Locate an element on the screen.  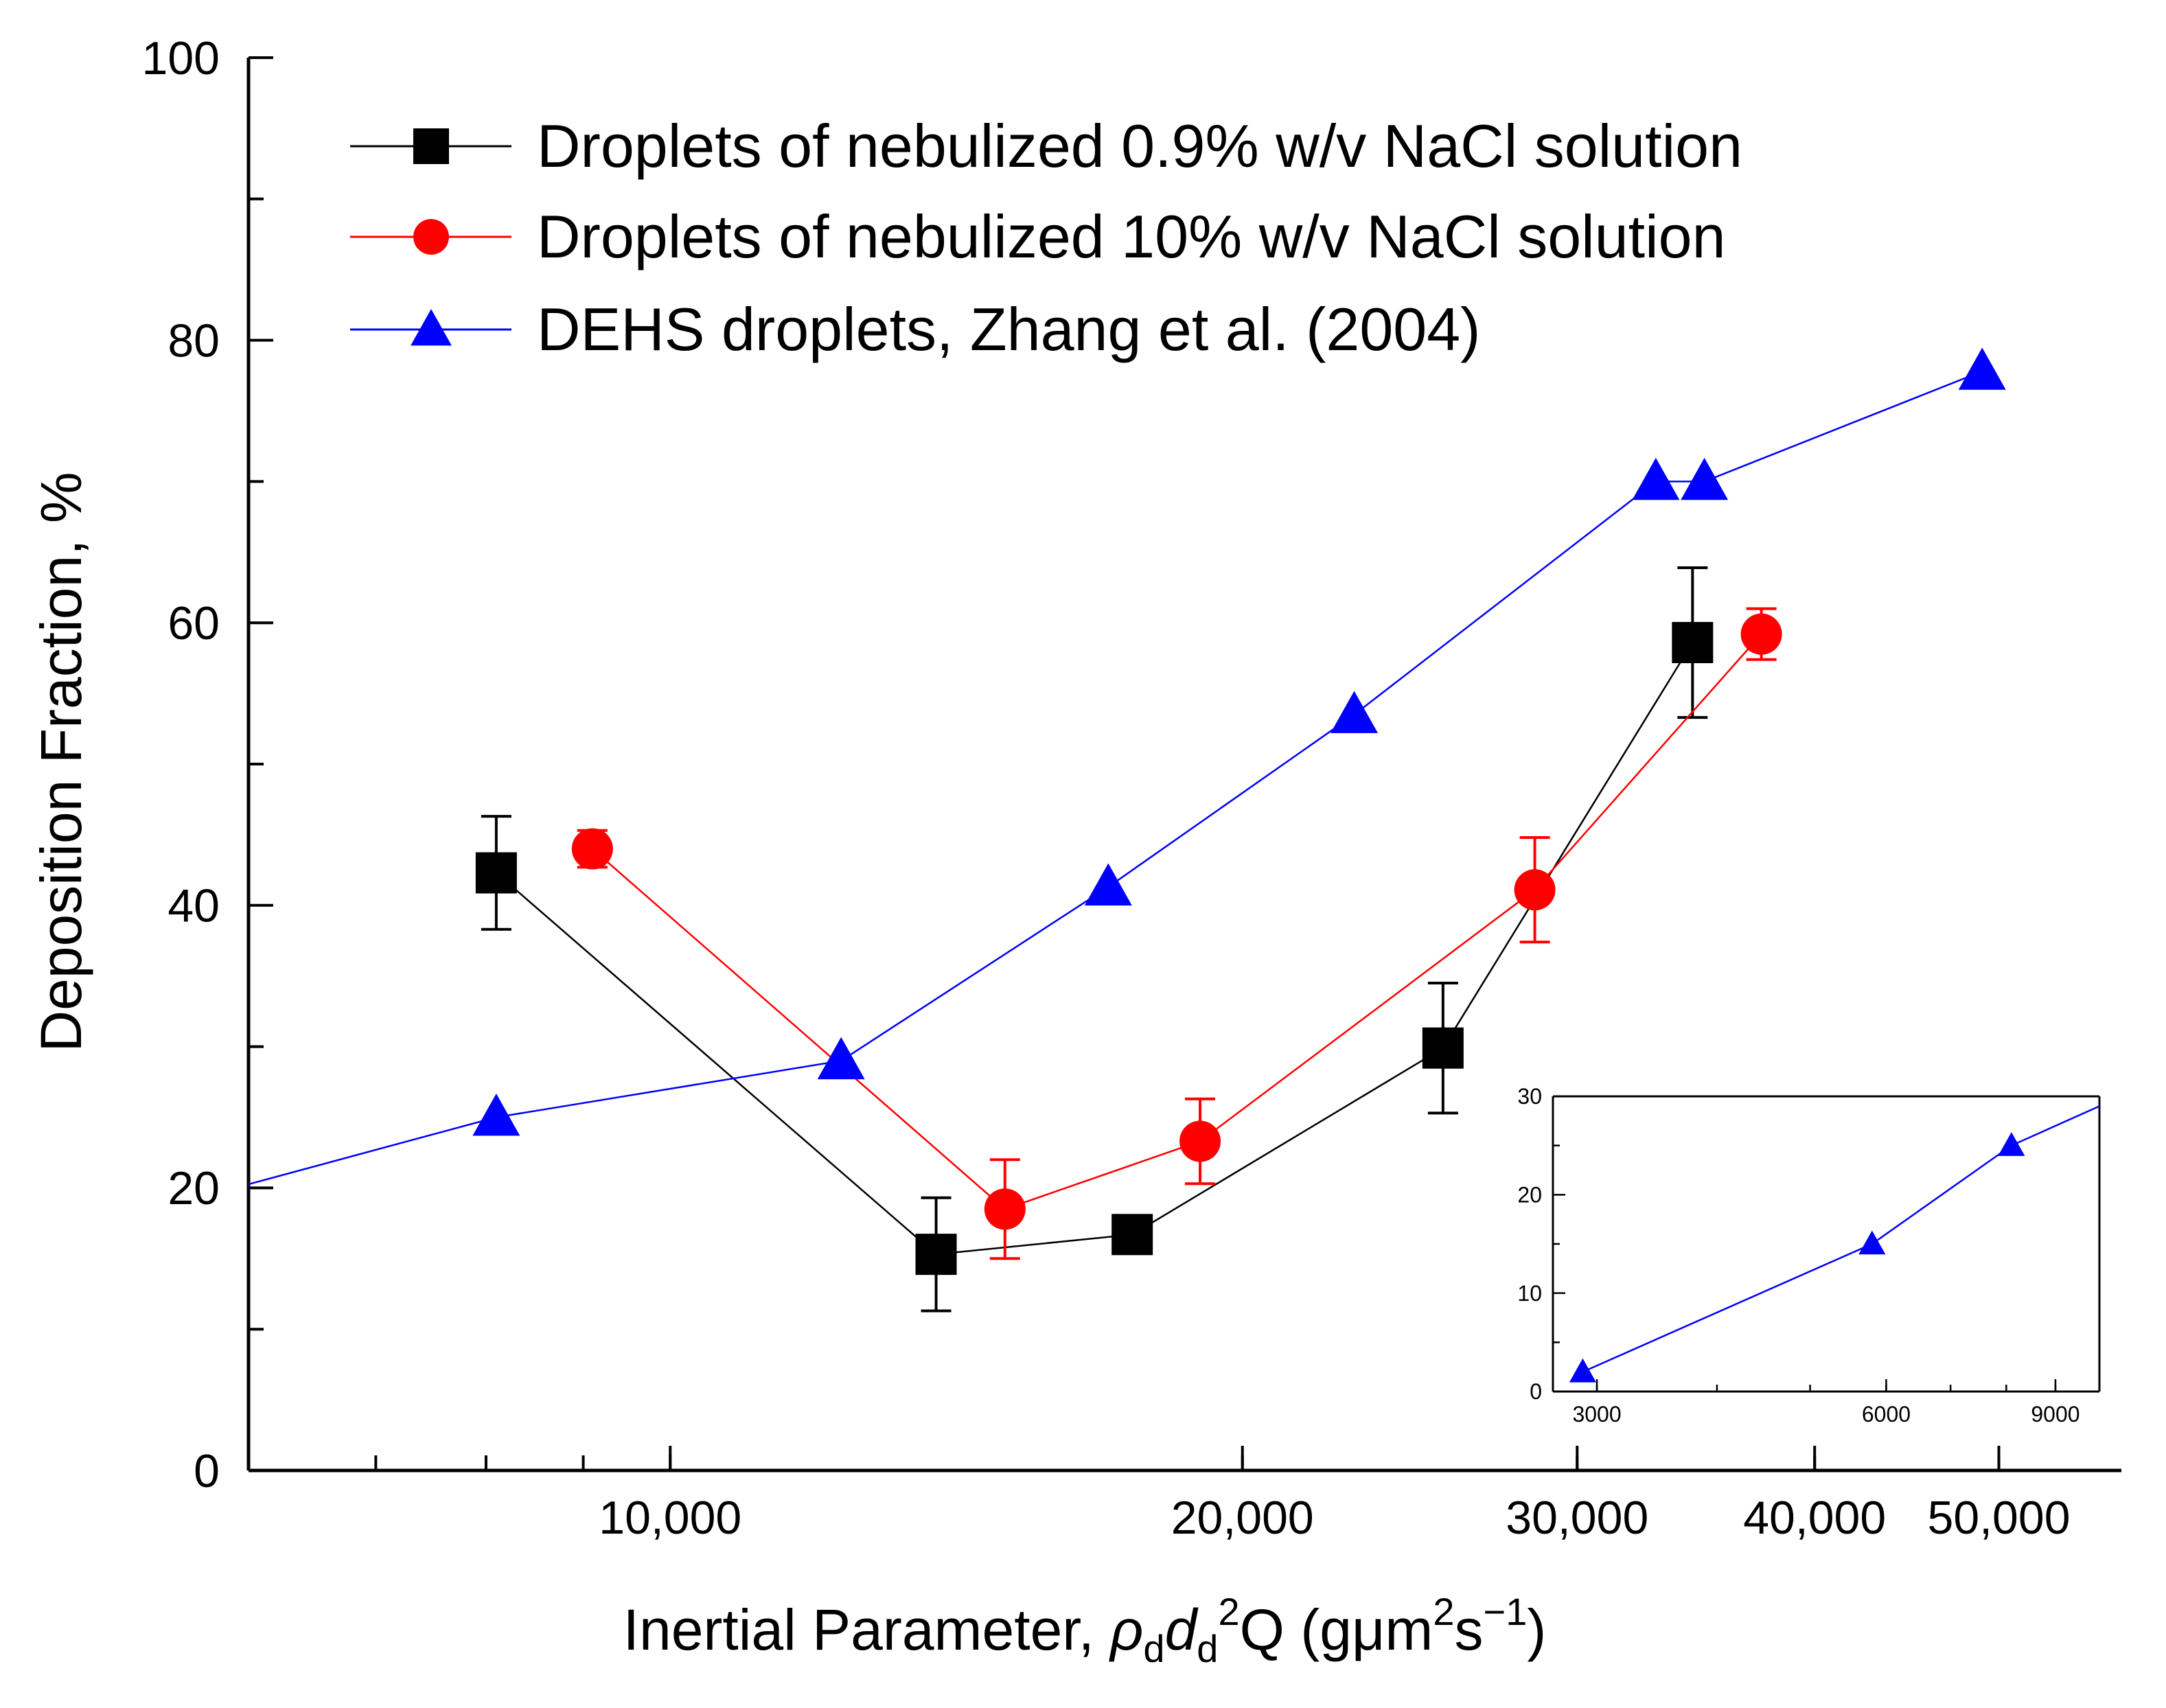
inset-plot-area: 3000 6000 9000 0 10 20 30 is located at coordinates (1809, 1255).